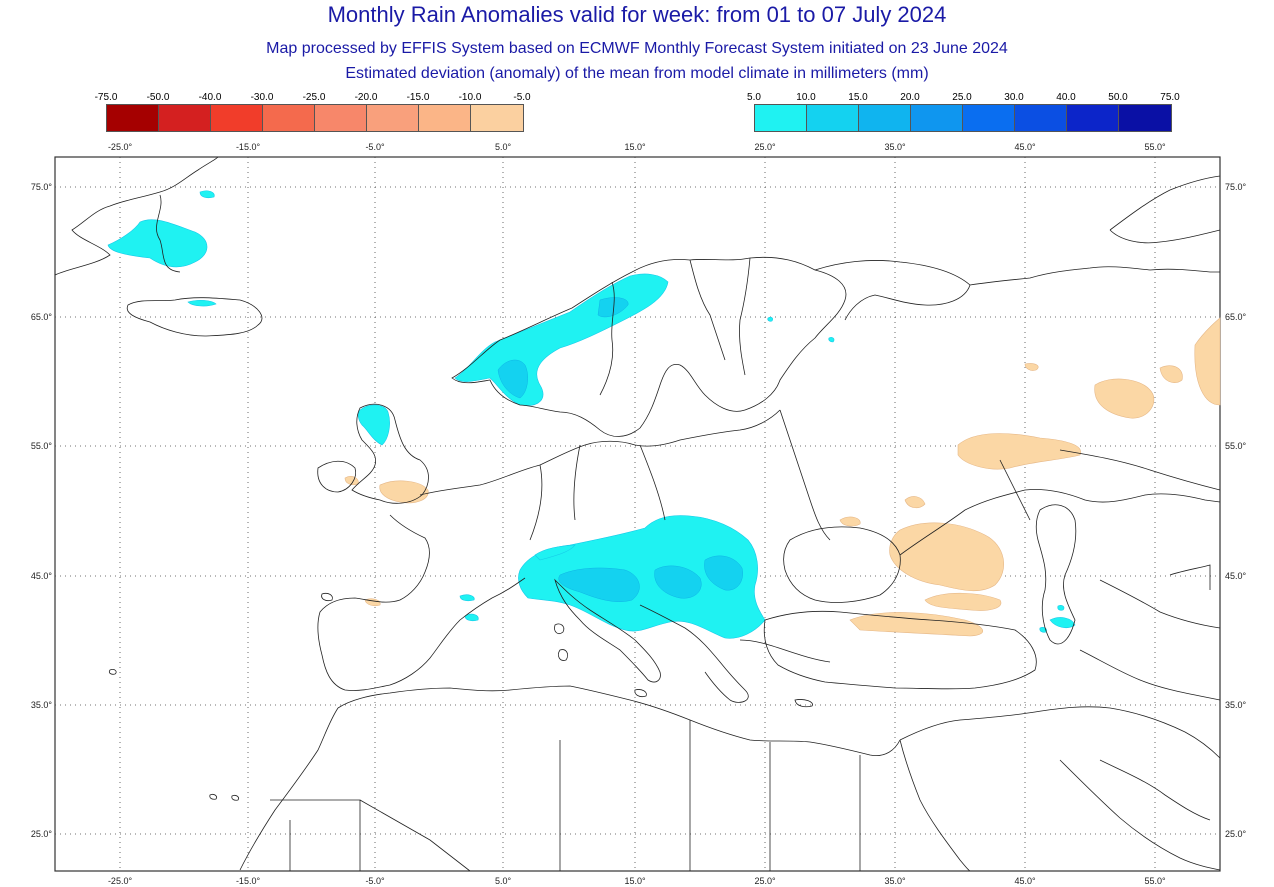 The height and width of the screenshot is (887, 1274). What do you see at coordinates (158, 97) in the screenshot?
I see `legend-negative-tick-label: -50.0` at bounding box center [158, 97].